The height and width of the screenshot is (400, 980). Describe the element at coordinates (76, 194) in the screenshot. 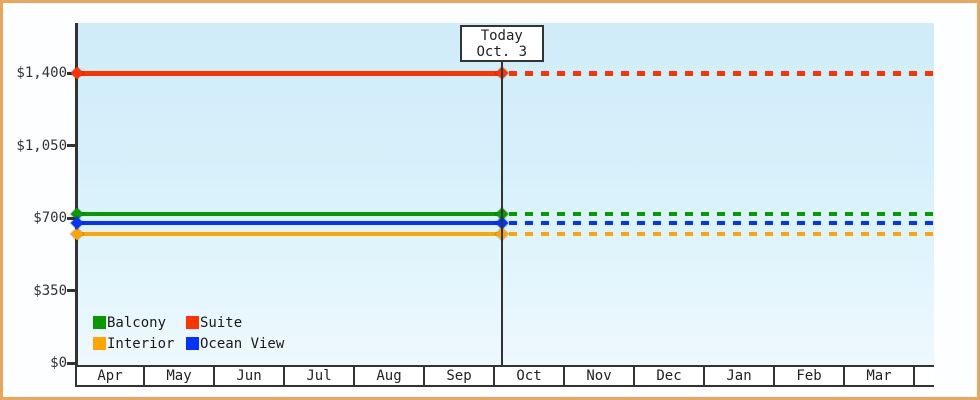

I see `y-axis-line` at that location.